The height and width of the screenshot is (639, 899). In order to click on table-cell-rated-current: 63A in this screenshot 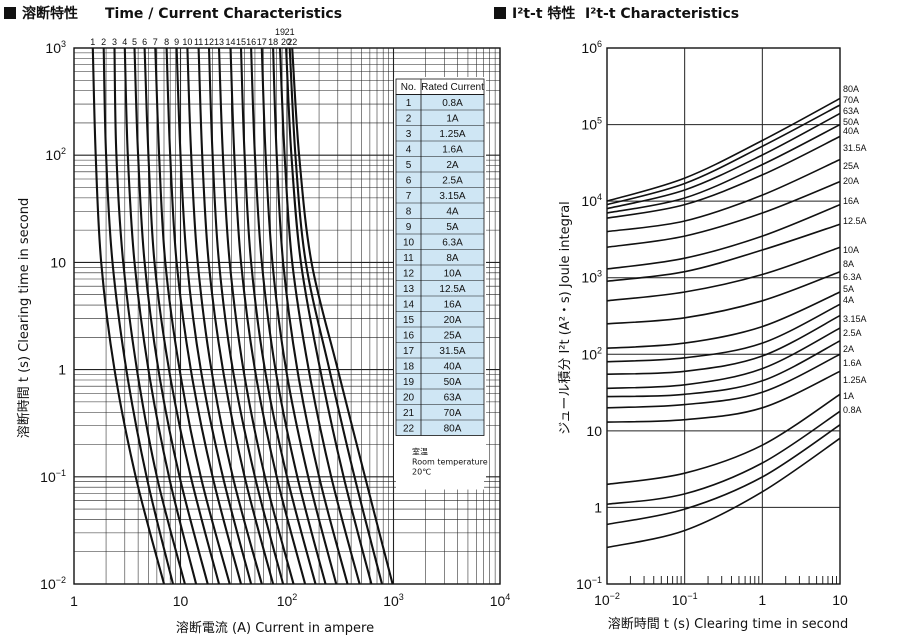, I will do `click(453, 398)`.